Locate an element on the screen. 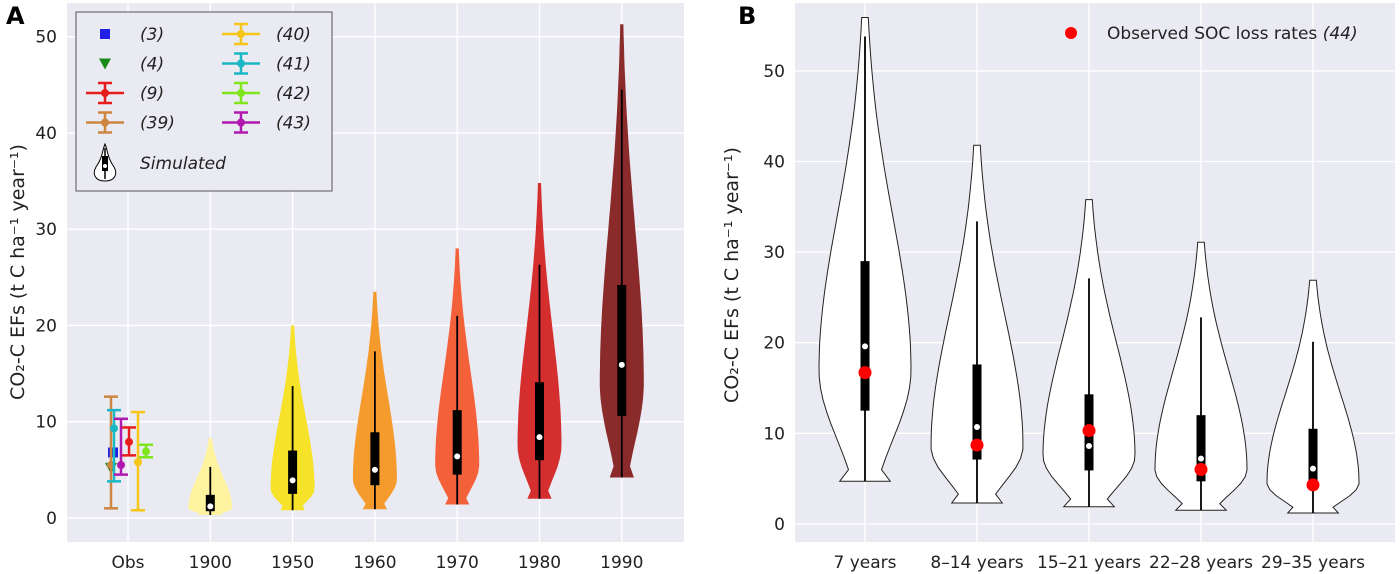 Image resolution: width=1400 pixels, height=574 pixels. legend-item-43-label: (43) is located at coordinates (293, 124).